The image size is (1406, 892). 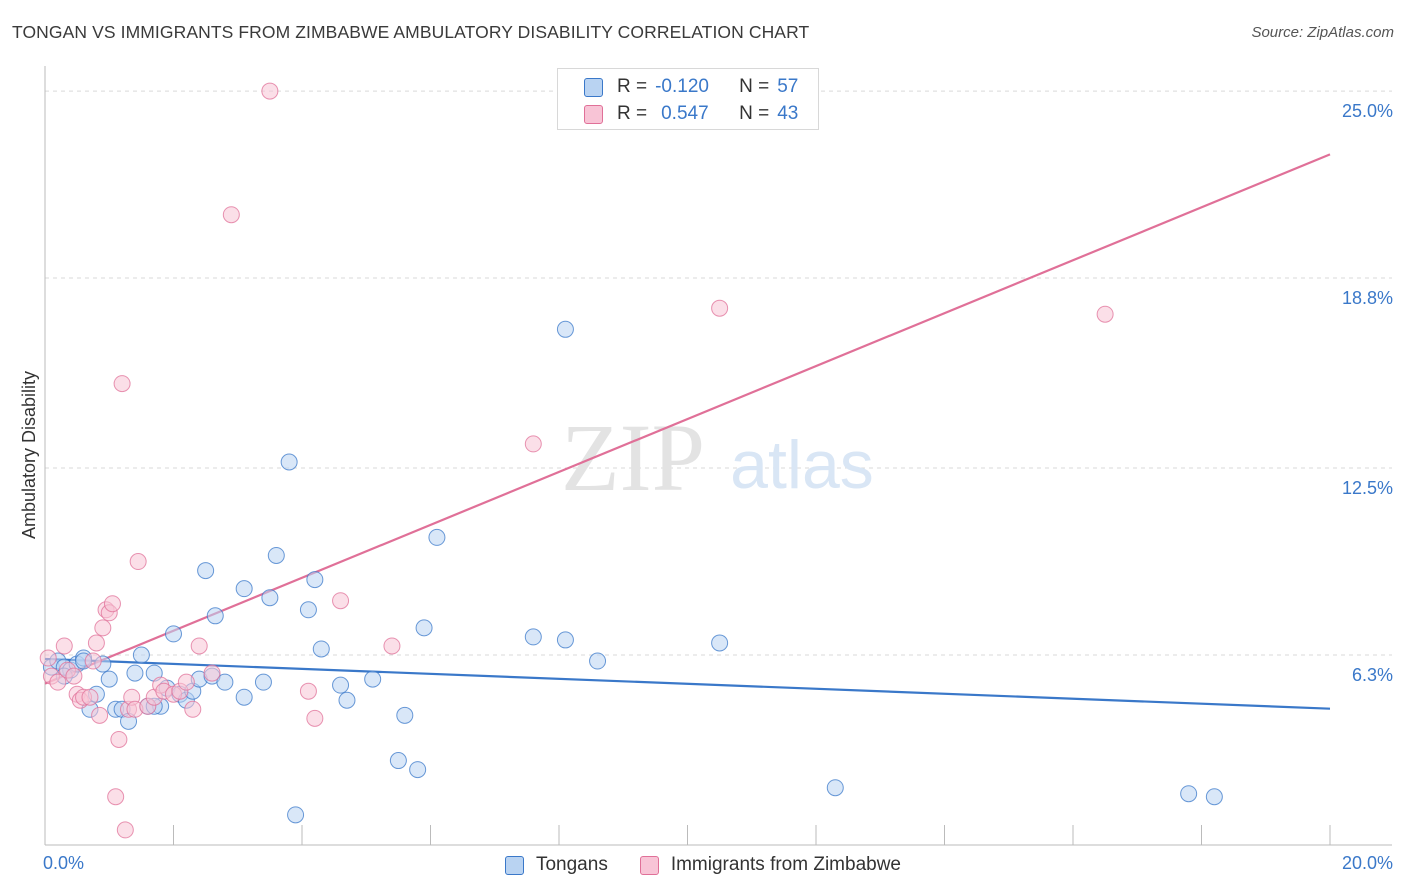 I want to click on zimbabwe-swatch, so click(x=593, y=114).